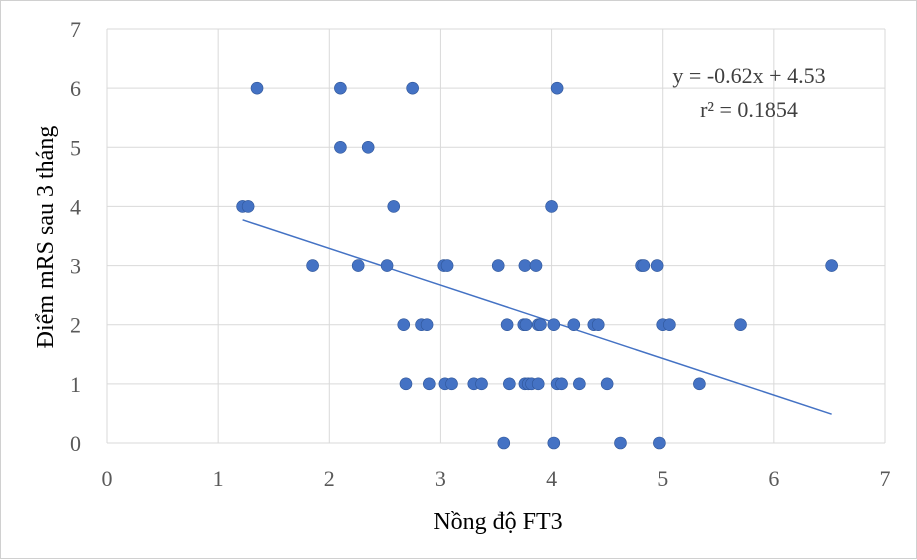 The width and height of the screenshot is (917, 560). I want to click on x-tick-label: 6, so click(773, 478).